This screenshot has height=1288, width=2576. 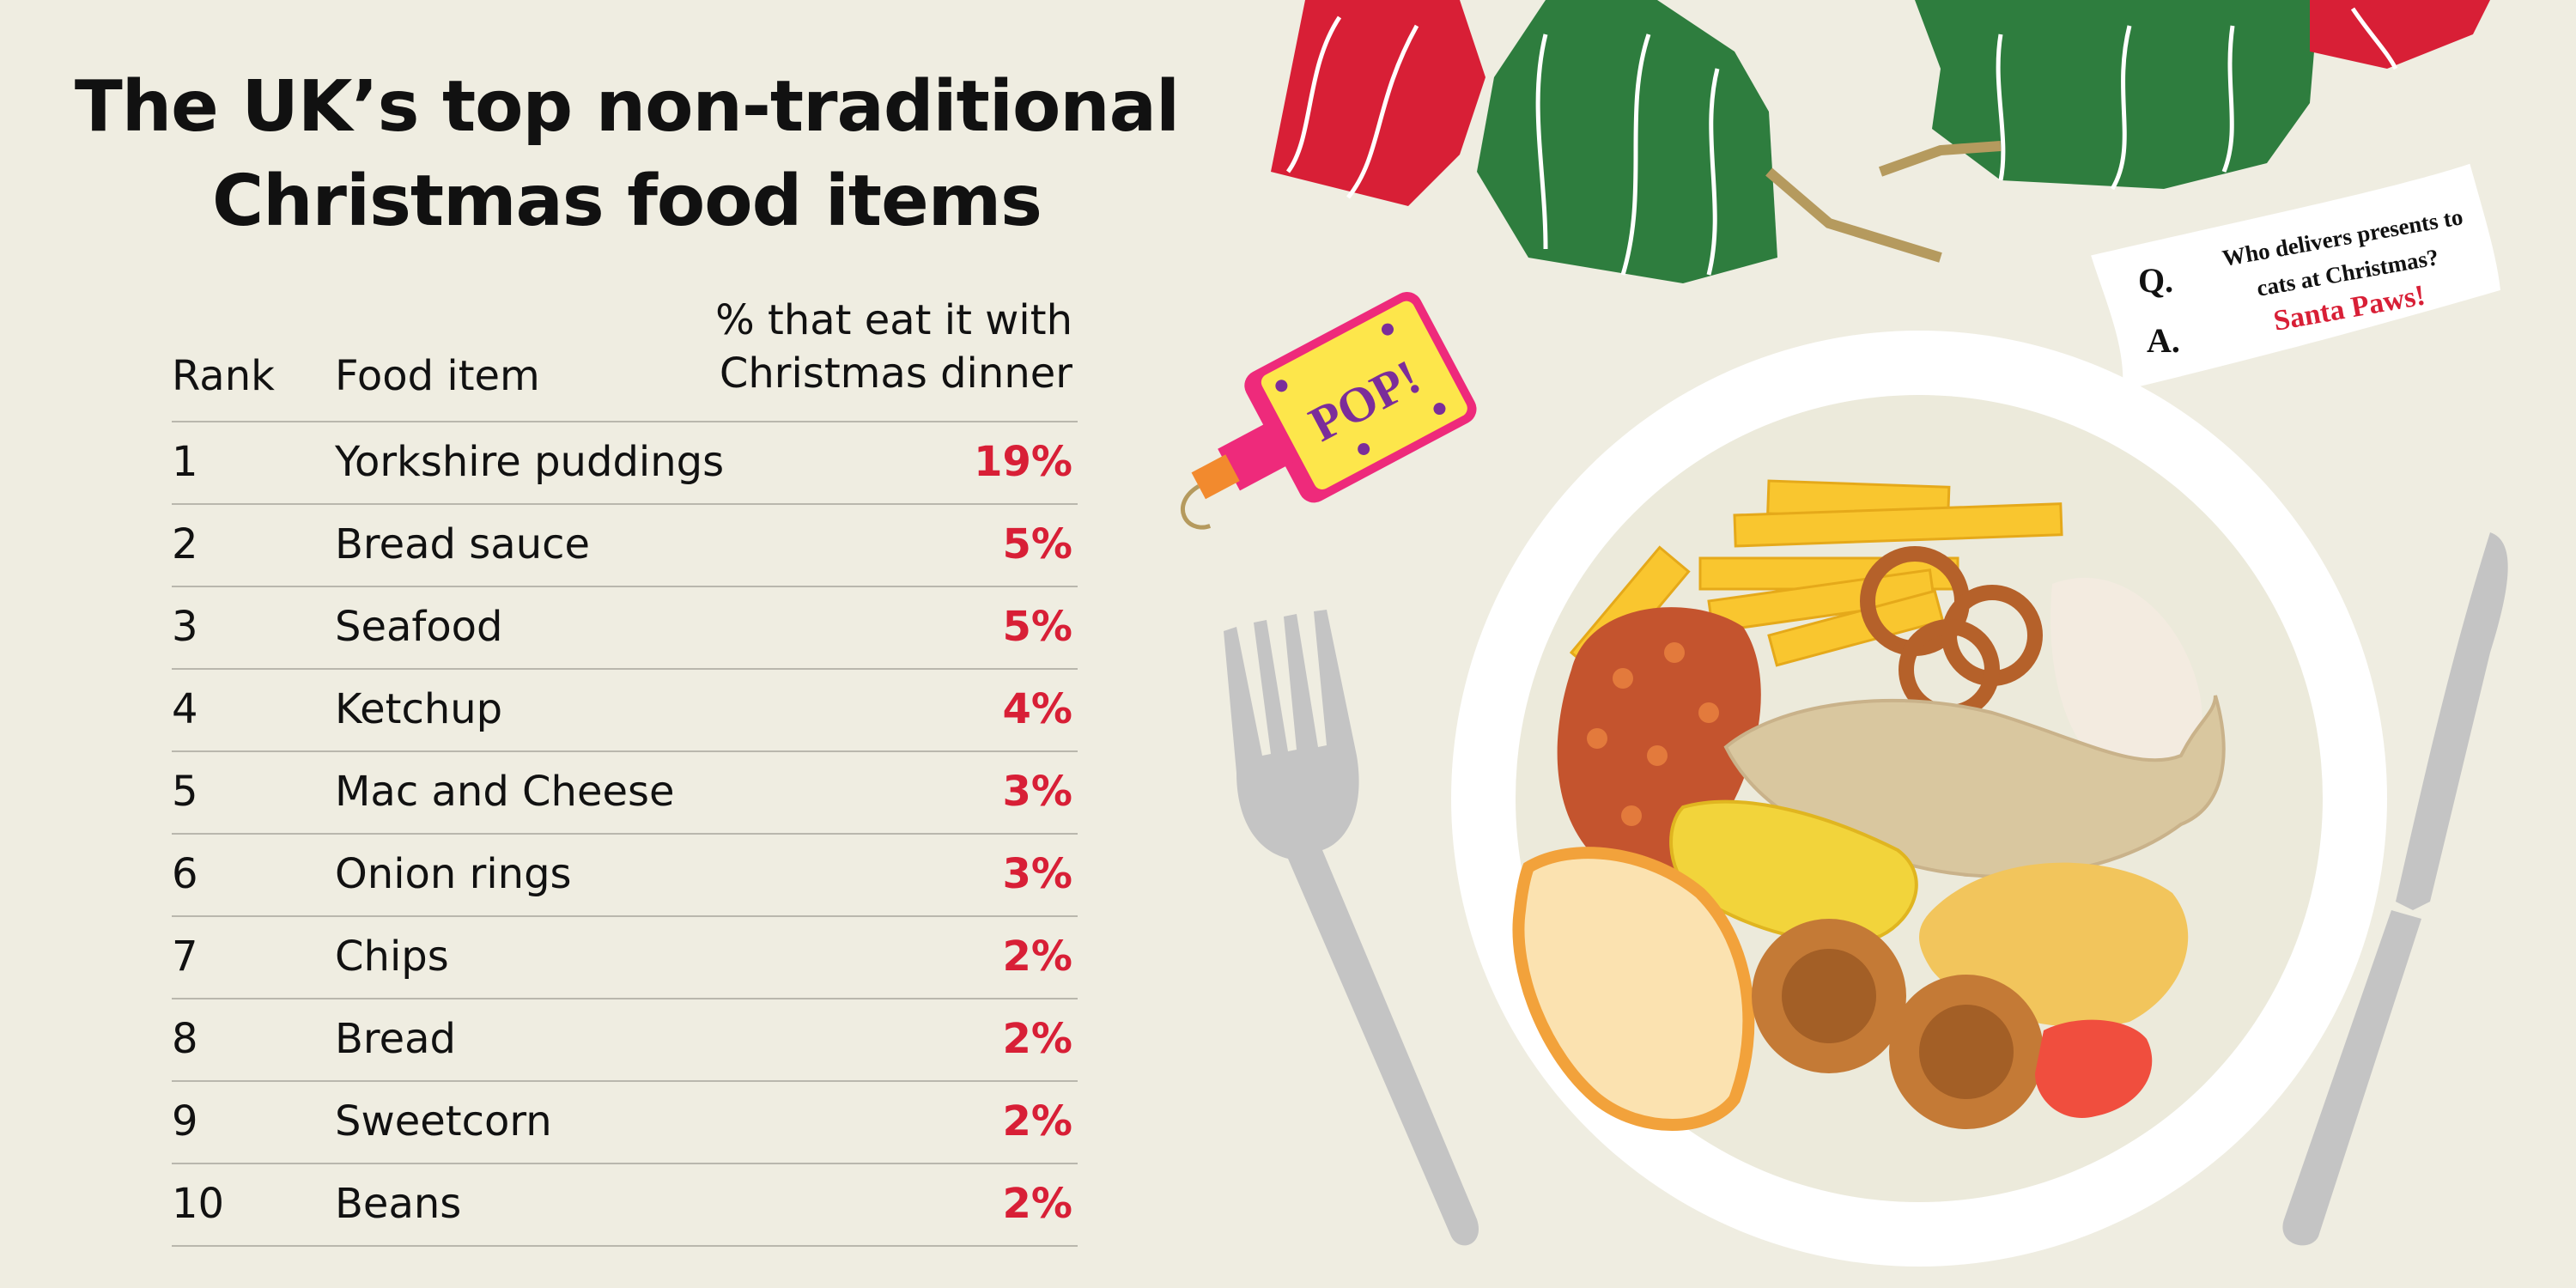 I want to click on table-row: 4 Ketchup 4%, so click(x=625, y=709).